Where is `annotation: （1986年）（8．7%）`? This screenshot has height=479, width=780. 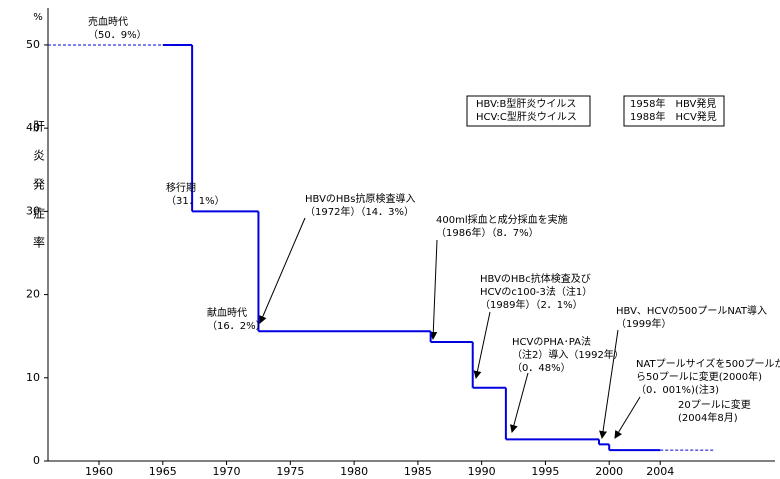 annotation: （1986年）（8．7%） is located at coordinates (487, 232).